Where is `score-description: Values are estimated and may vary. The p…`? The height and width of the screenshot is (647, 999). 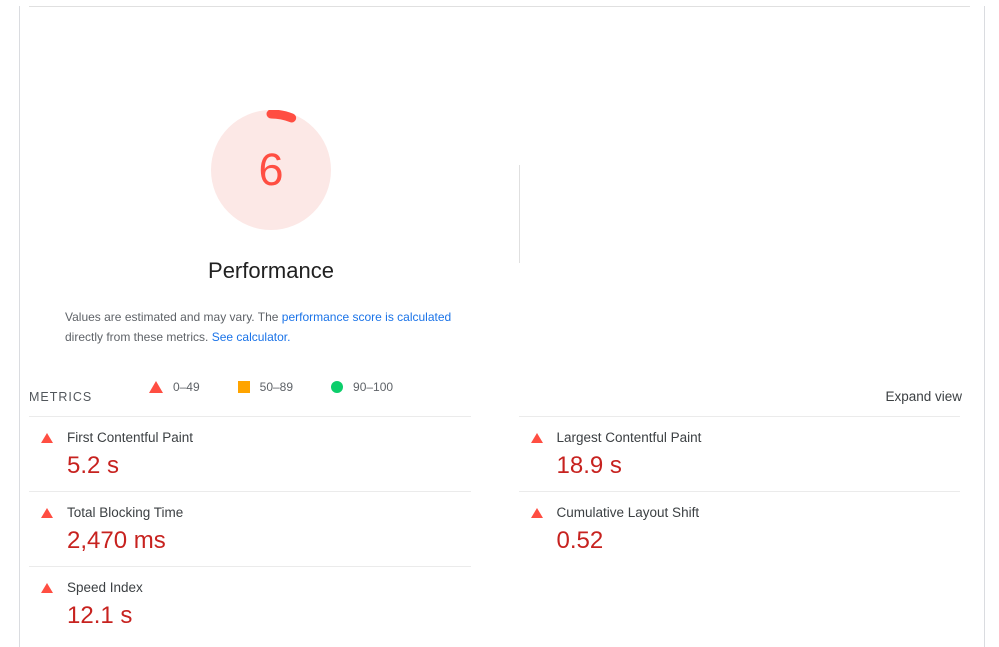 score-description: Values are estimated and may vary. The p… is located at coordinates (271, 327).